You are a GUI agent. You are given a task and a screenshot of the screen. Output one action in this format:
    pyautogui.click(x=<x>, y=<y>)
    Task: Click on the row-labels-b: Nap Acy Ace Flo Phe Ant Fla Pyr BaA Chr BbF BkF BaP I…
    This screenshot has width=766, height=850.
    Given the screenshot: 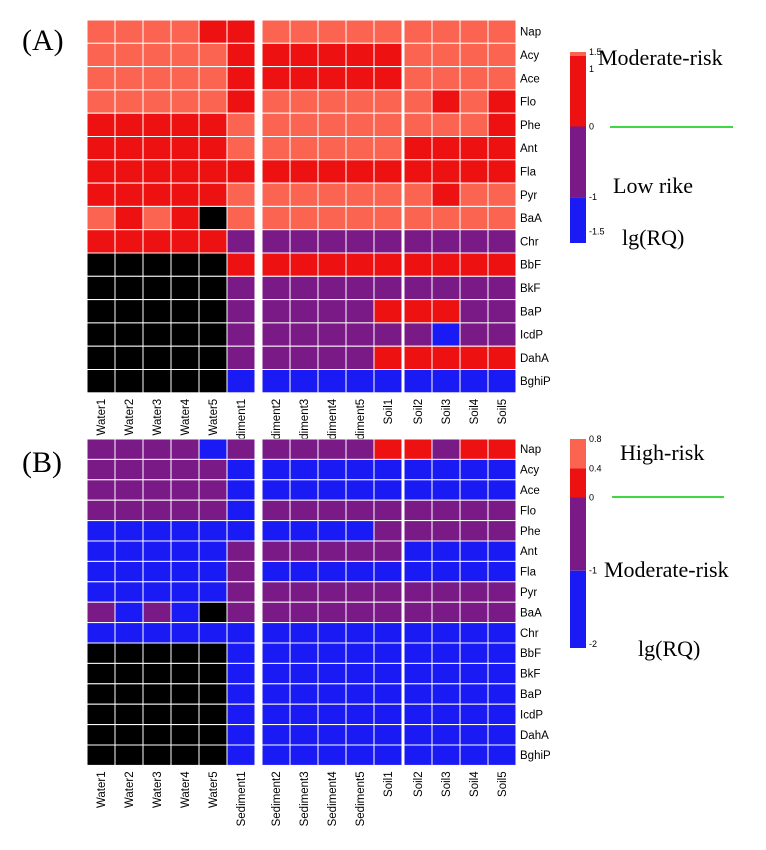 What is the action you would take?
    pyautogui.click(x=535, y=603)
    